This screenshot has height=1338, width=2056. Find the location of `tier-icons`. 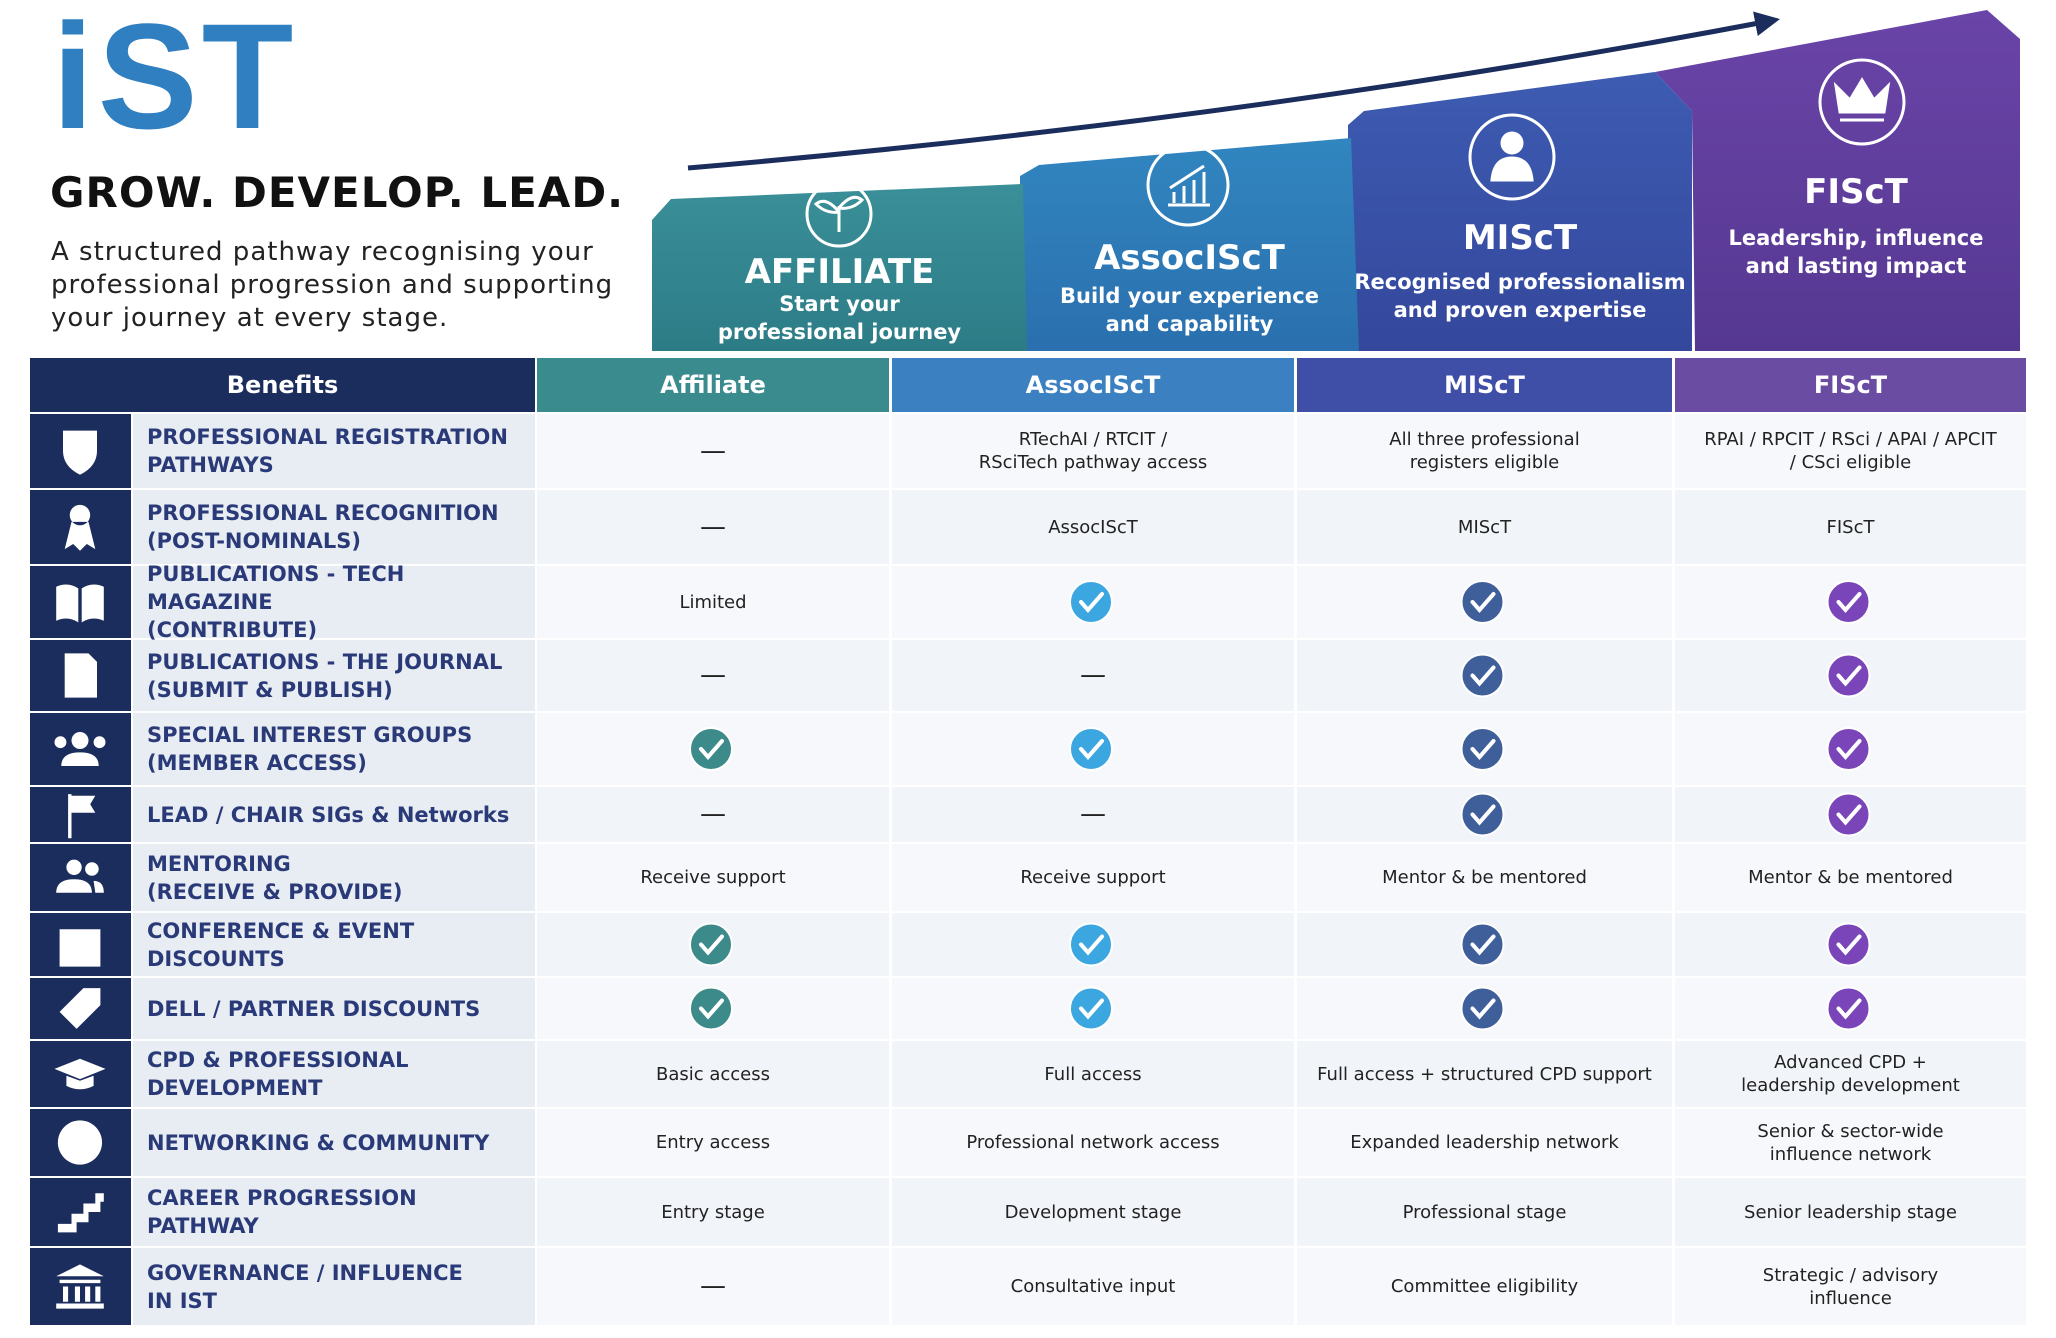

tier-icons is located at coordinates (1355, 153).